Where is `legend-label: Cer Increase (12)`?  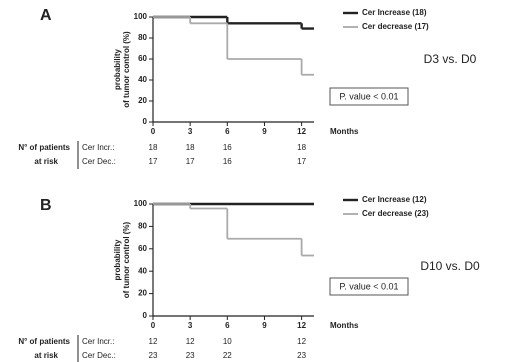 legend-label: Cer Increase (12) is located at coordinates (394, 199).